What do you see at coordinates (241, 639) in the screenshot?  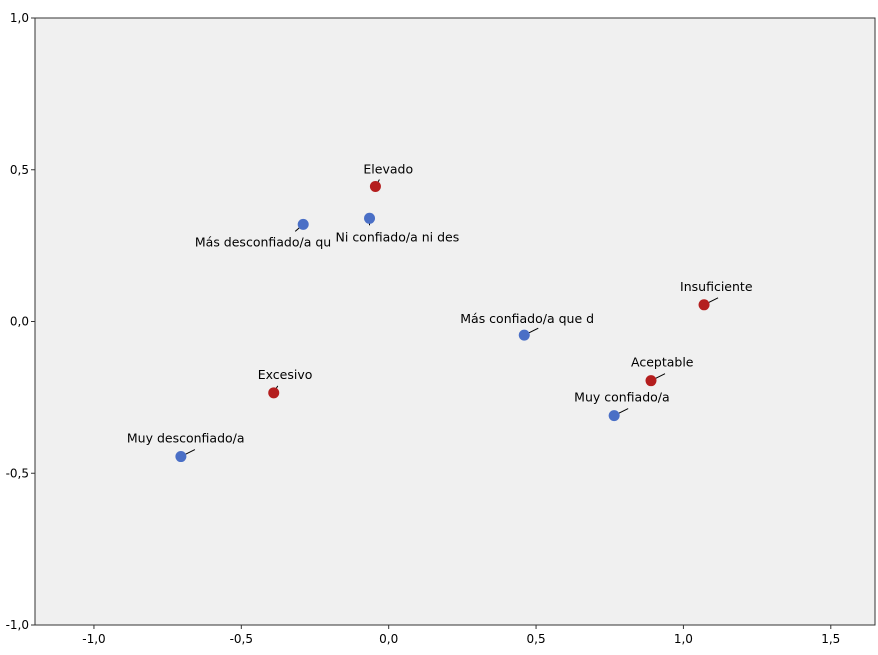 I see `x-tick-label: -0,5` at bounding box center [241, 639].